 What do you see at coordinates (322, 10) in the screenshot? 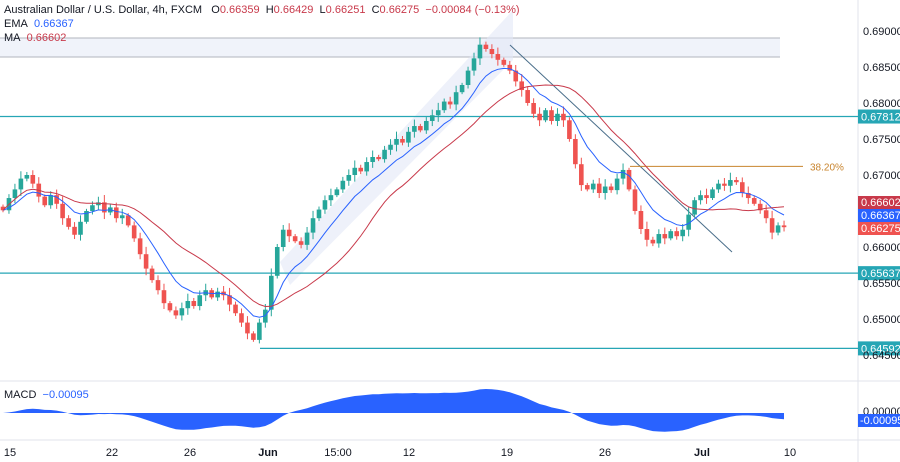
I see `low-label: L` at bounding box center [322, 10].